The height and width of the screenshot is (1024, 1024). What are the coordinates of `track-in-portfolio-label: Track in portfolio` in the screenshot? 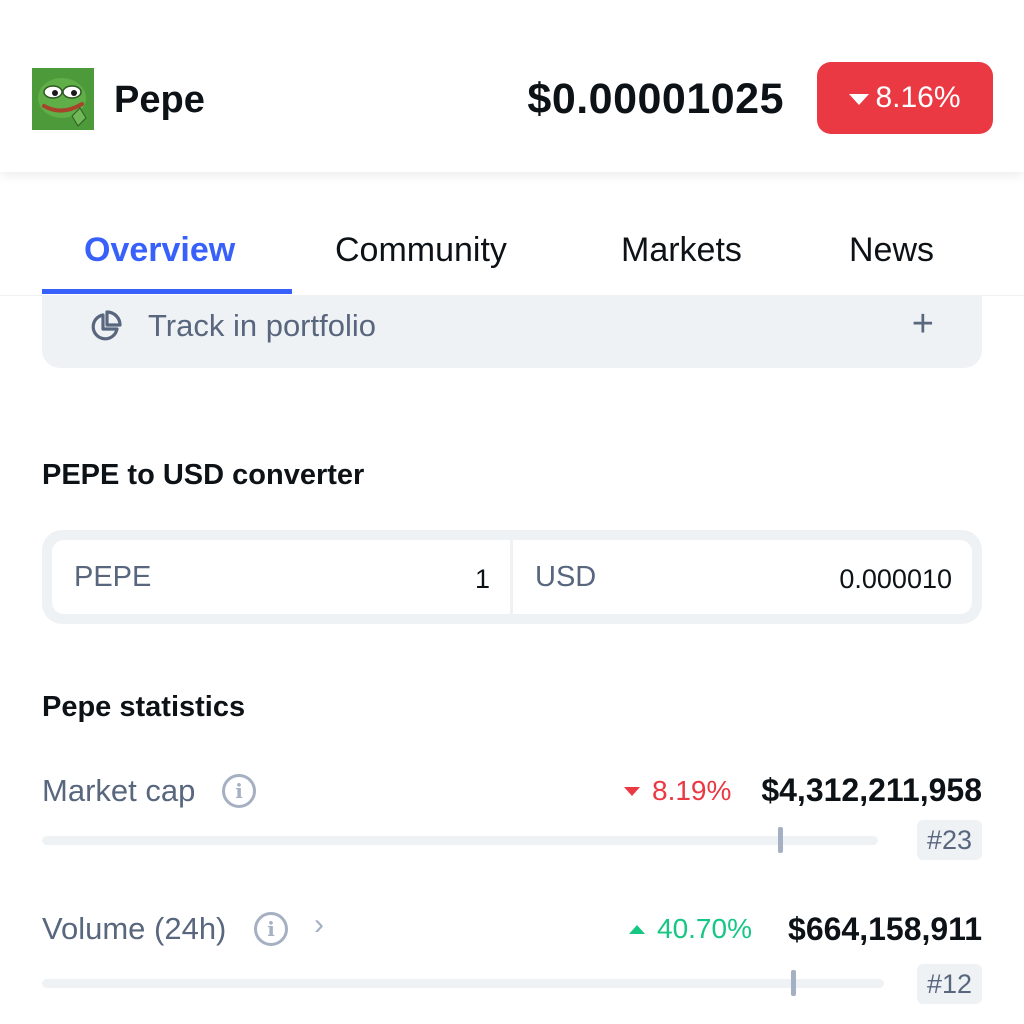 It's located at (262, 325).